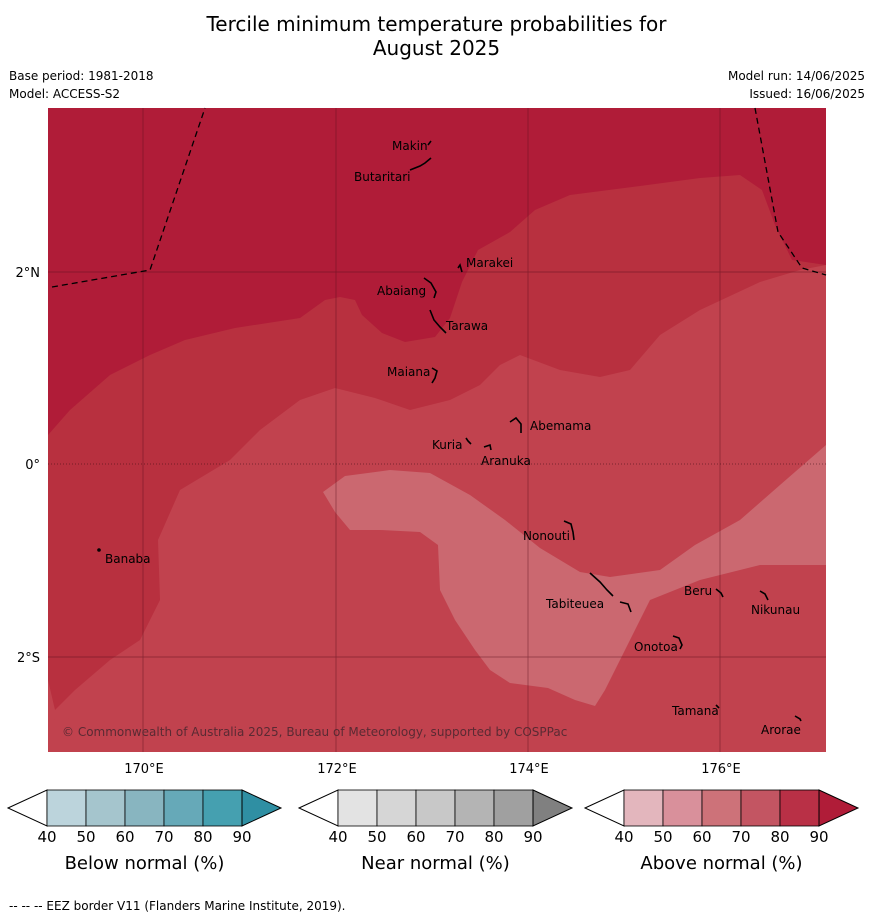  I want to click on place-nikunau: Nikunau, so click(775, 610).